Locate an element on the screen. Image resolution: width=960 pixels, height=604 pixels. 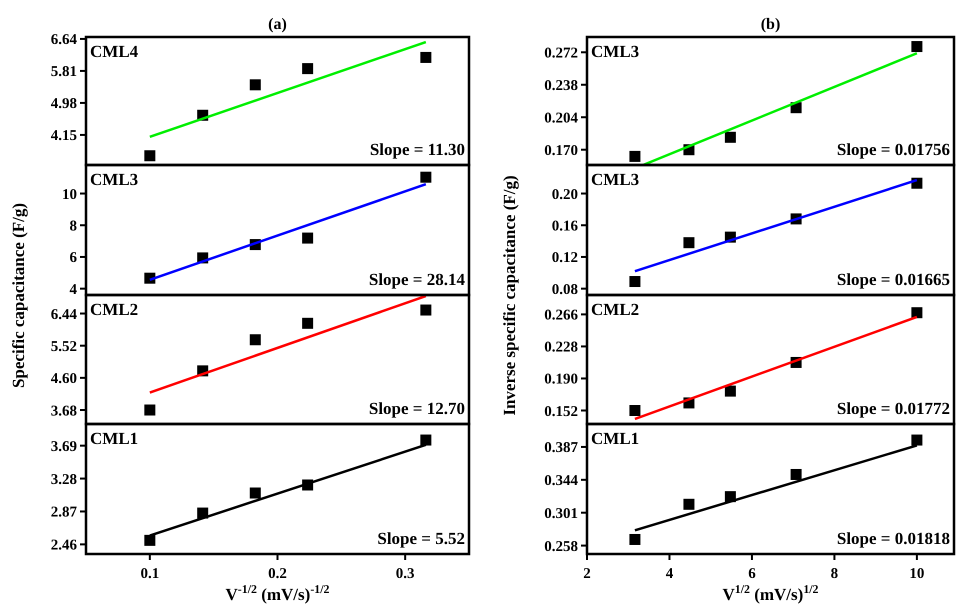
annotation: Slope = 0.01818 is located at coordinates (893, 538).